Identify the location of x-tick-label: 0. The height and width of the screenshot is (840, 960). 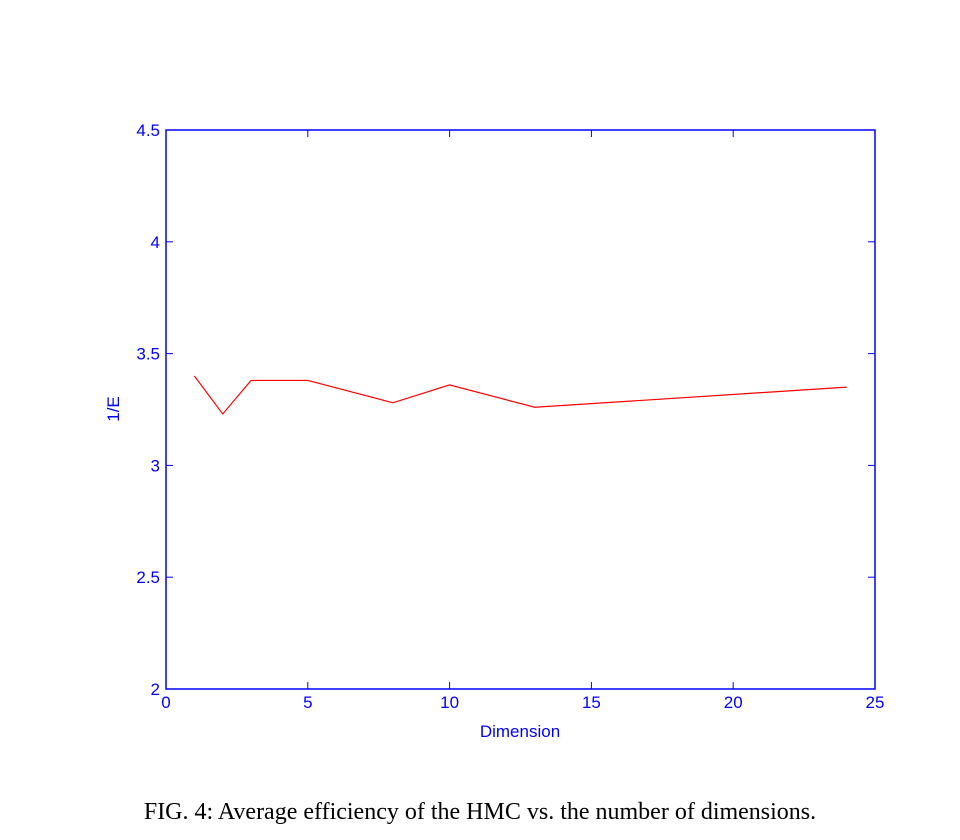
(165, 702).